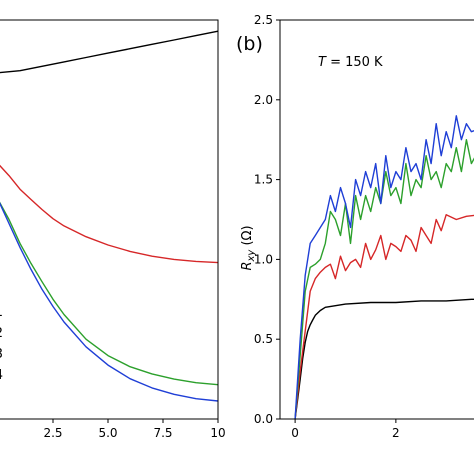 This screenshot has height=474, width=474. I want to click on x-tick-label: 2.5, so click(52, 433).